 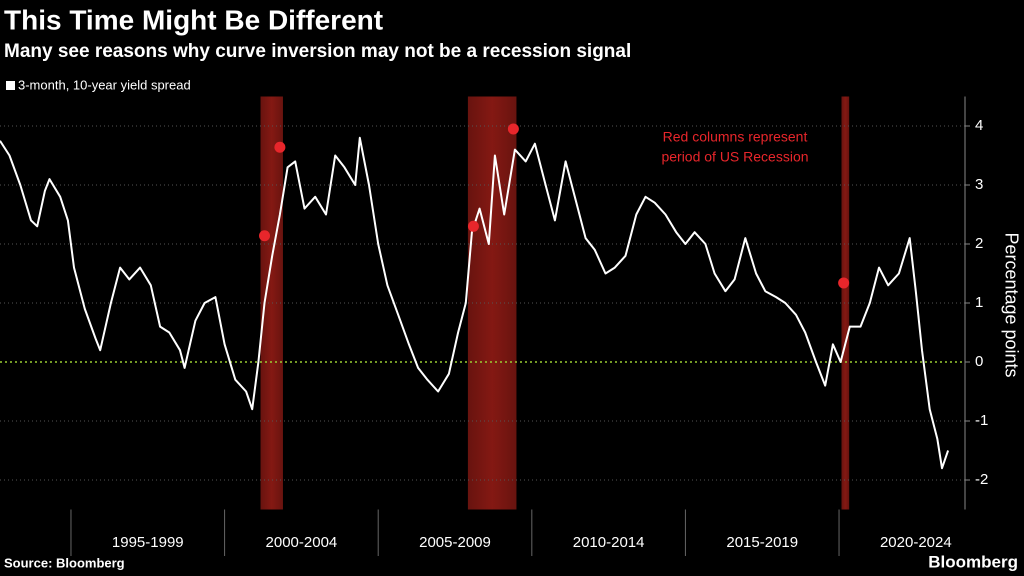 What do you see at coordinates (979, 302) in the screenshot?
I see `y-tick-label: 1` at bounding box center [979, 302].